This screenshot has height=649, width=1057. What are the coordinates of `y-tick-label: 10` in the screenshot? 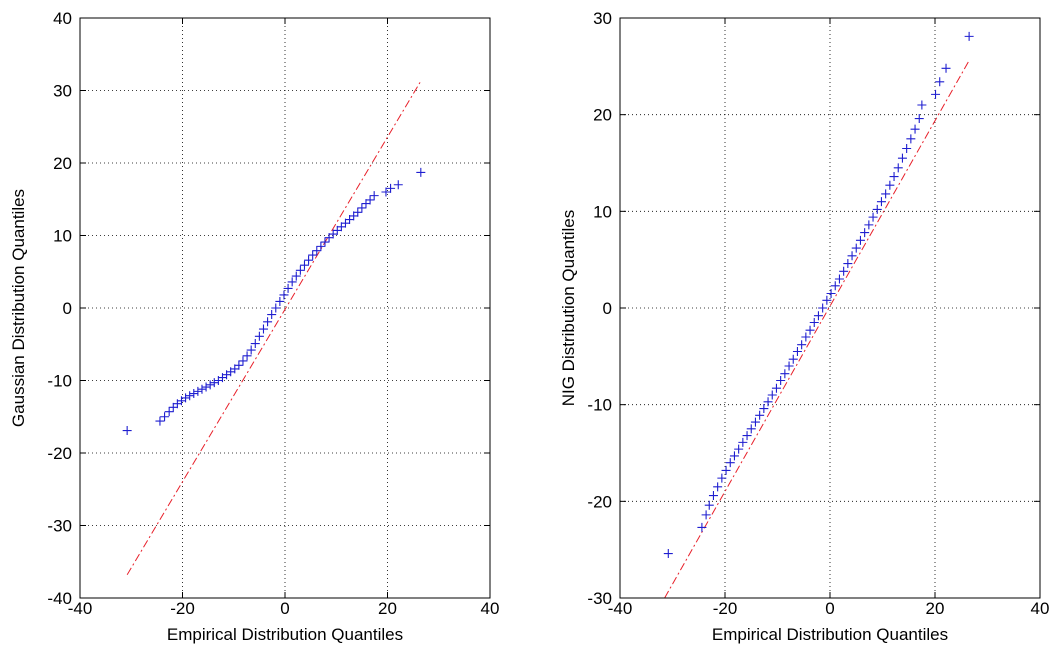 It's located at (62, 236).